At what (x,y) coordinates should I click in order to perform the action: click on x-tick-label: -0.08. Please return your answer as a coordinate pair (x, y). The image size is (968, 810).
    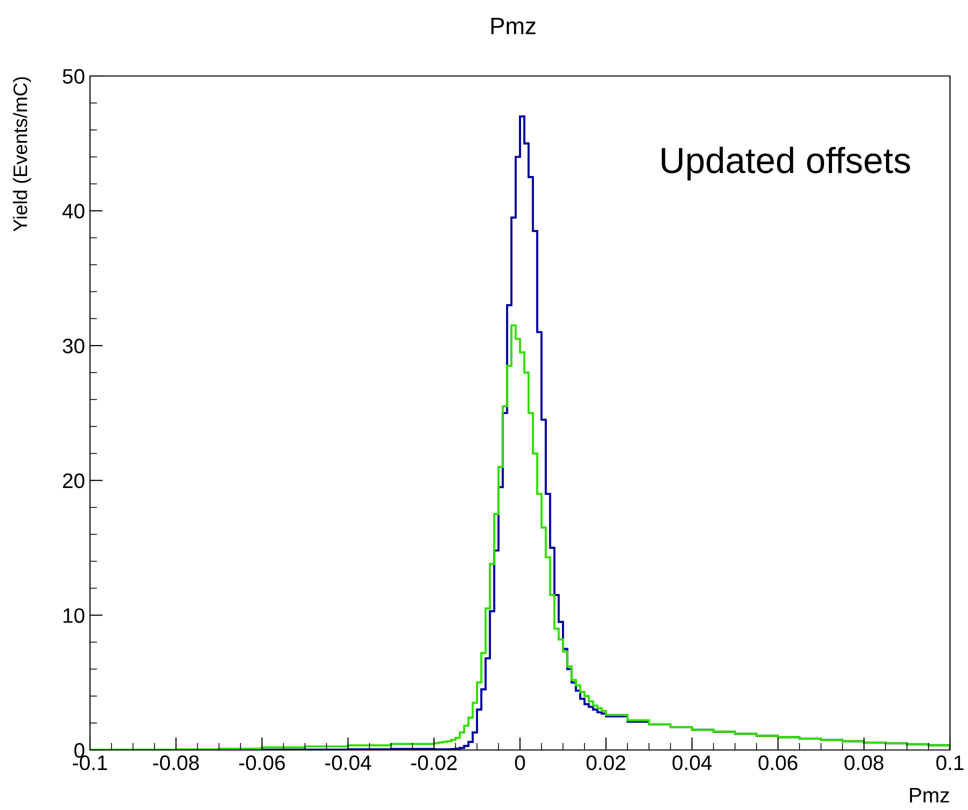
    Looking at the image, I should click on (176, 762).